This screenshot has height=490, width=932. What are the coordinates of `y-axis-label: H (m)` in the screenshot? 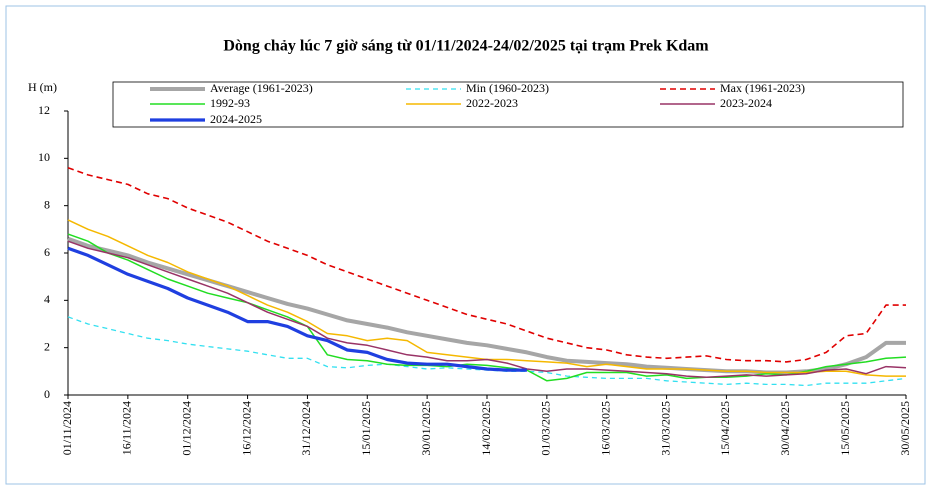 It's located at (42, 87).